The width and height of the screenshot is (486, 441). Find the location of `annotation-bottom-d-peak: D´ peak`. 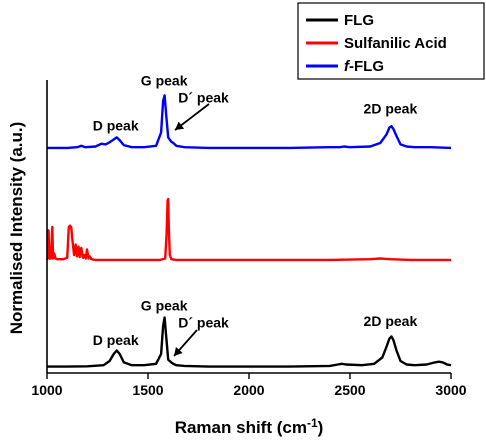

annotation-bottom-d-peak: D´ peak is located at coordinates (203, 322).